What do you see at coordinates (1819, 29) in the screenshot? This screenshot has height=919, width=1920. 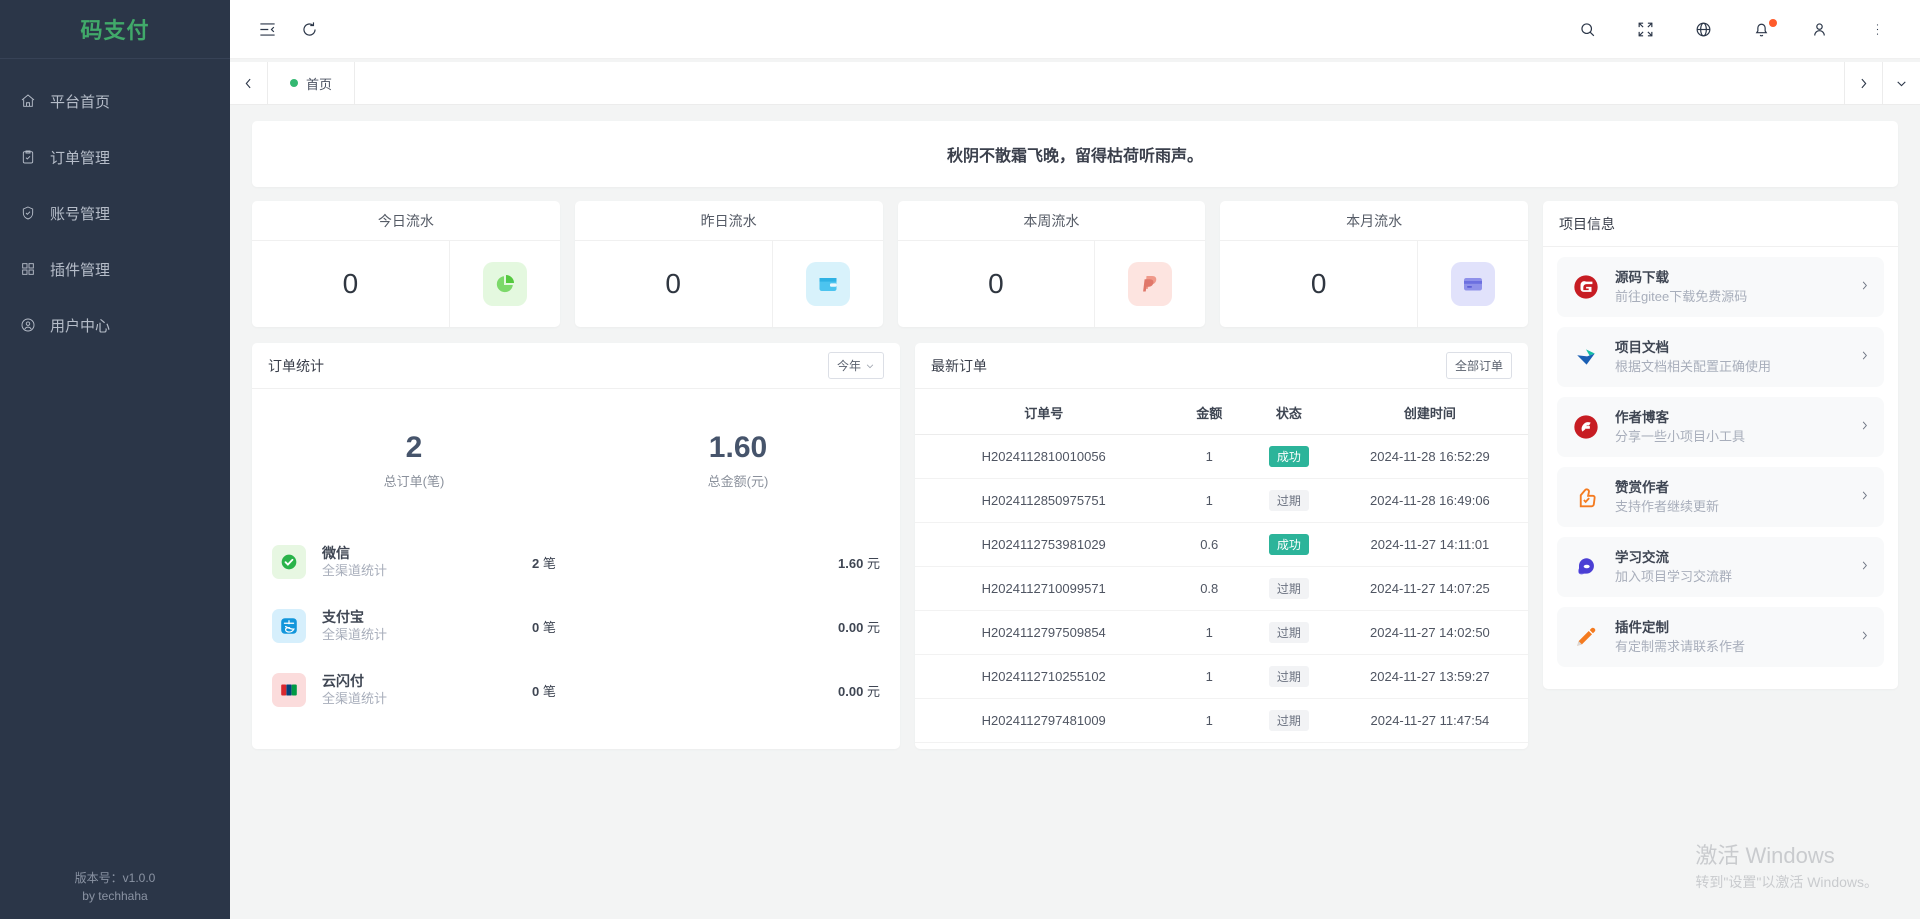 I see `user-icon` at bounding box center [1819, 29].